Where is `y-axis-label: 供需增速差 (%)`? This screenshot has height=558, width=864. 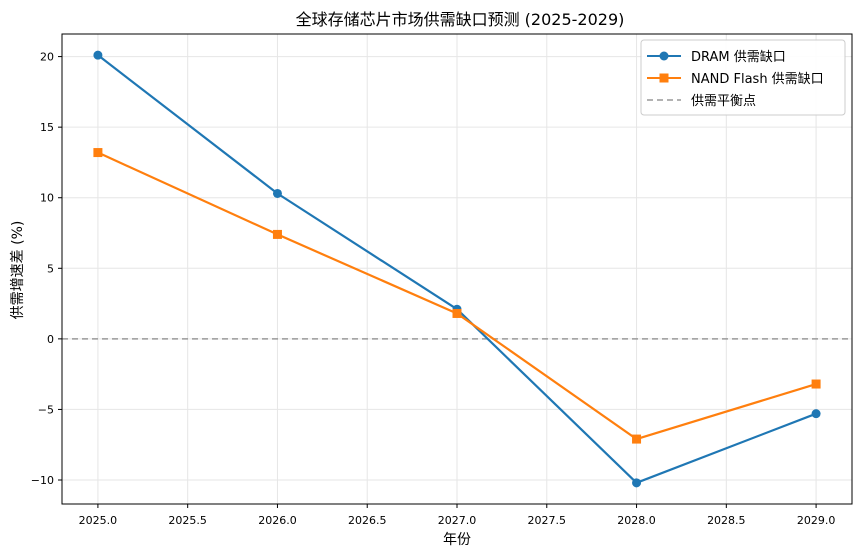
y-axis-label: 供需增速差 (%) is located at coordinates (18, 270).